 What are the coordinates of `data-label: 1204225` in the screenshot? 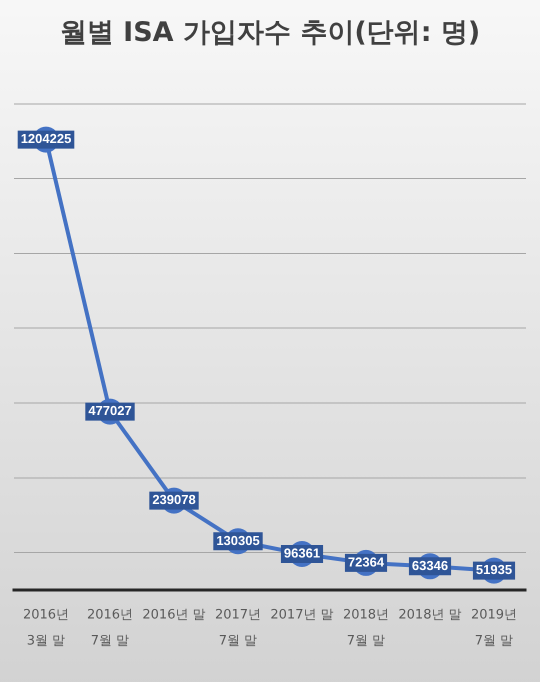 It's located at (46, 138).